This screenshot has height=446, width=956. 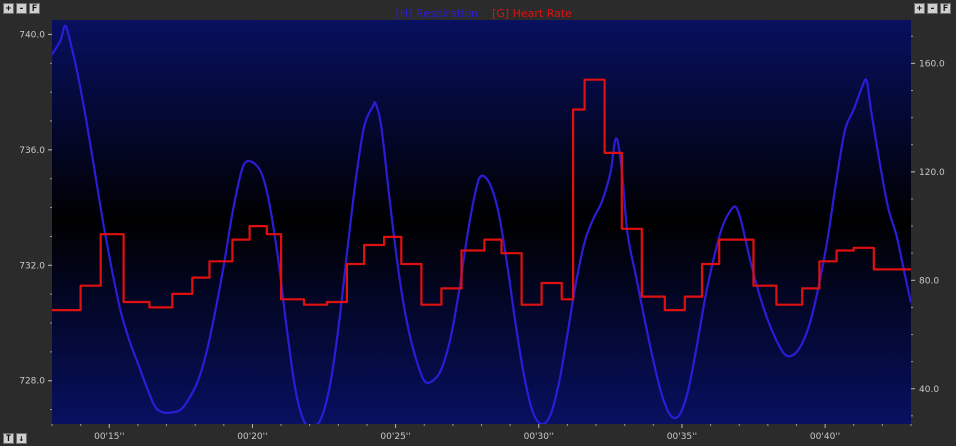 What do you see at coordinates (437, 13) in the screenshot?
I see `legend-item: [H] Respiration` at bounding box center [437, 13].